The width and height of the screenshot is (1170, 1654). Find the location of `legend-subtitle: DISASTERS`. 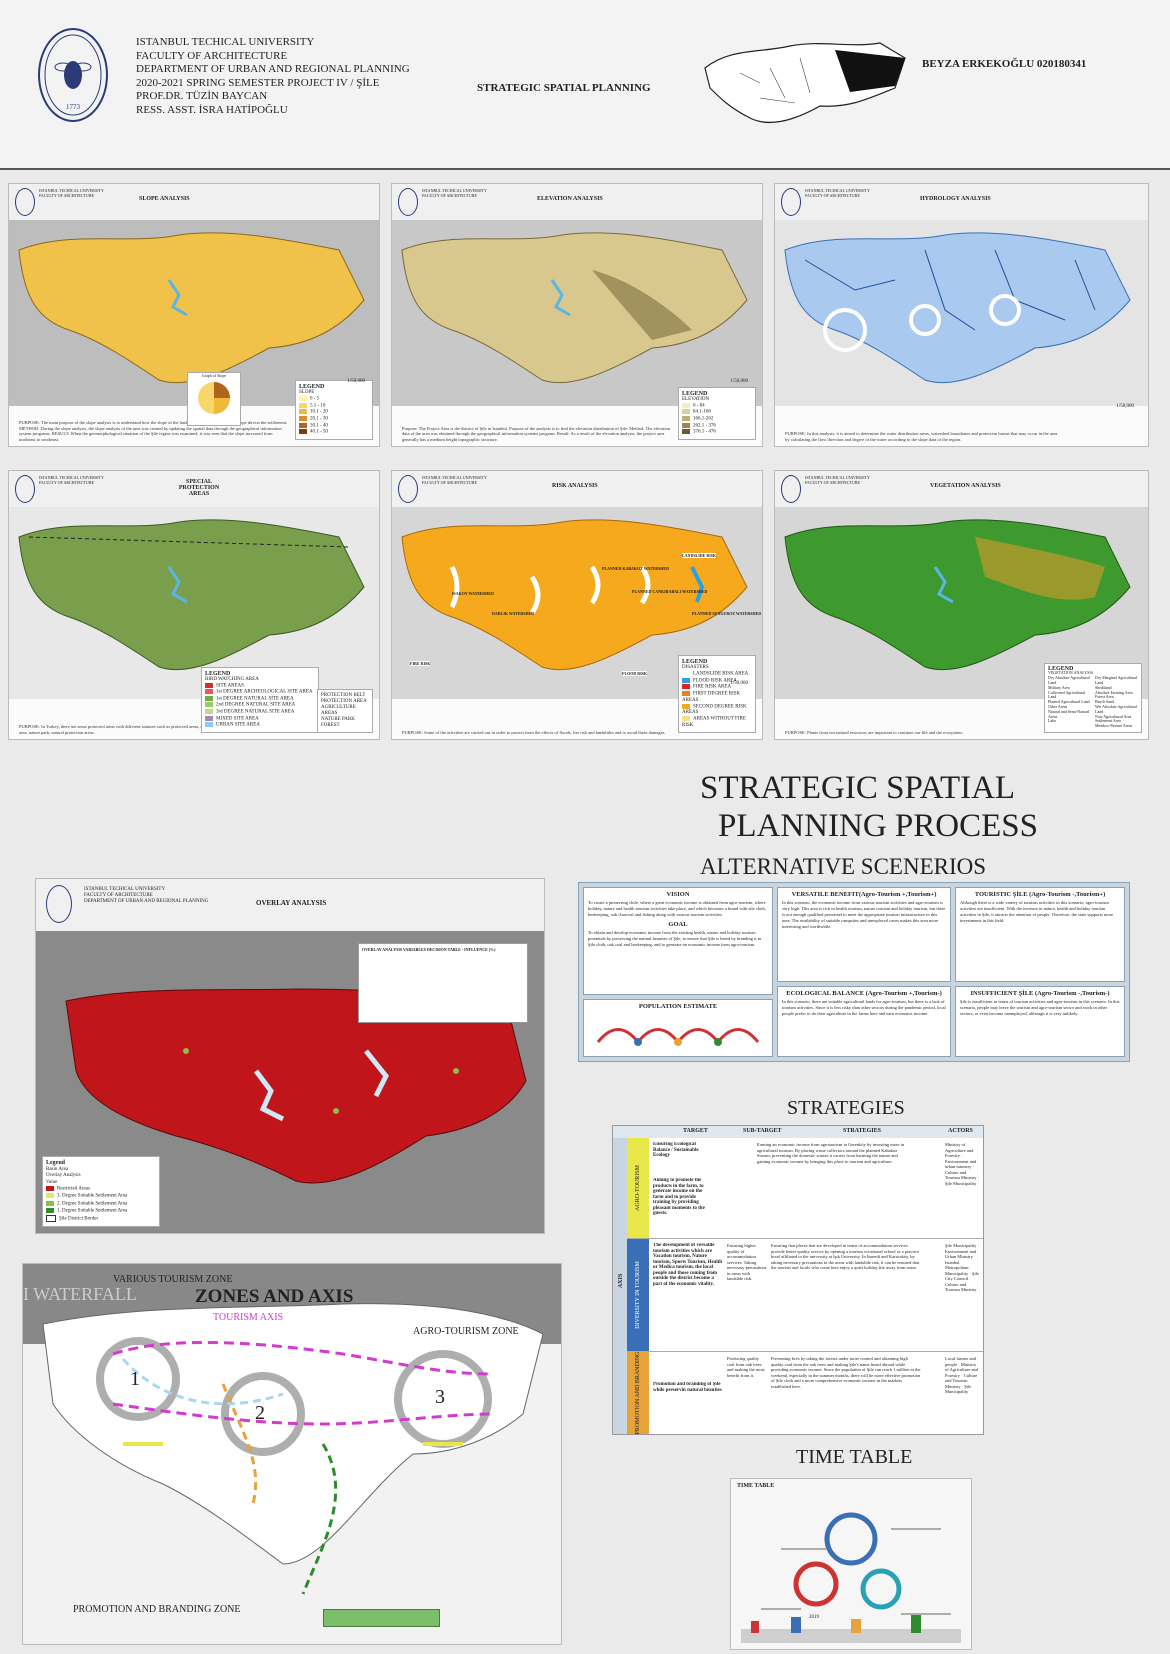

legend-subtitle: DISASTERS is located at coordinates (695, 668).